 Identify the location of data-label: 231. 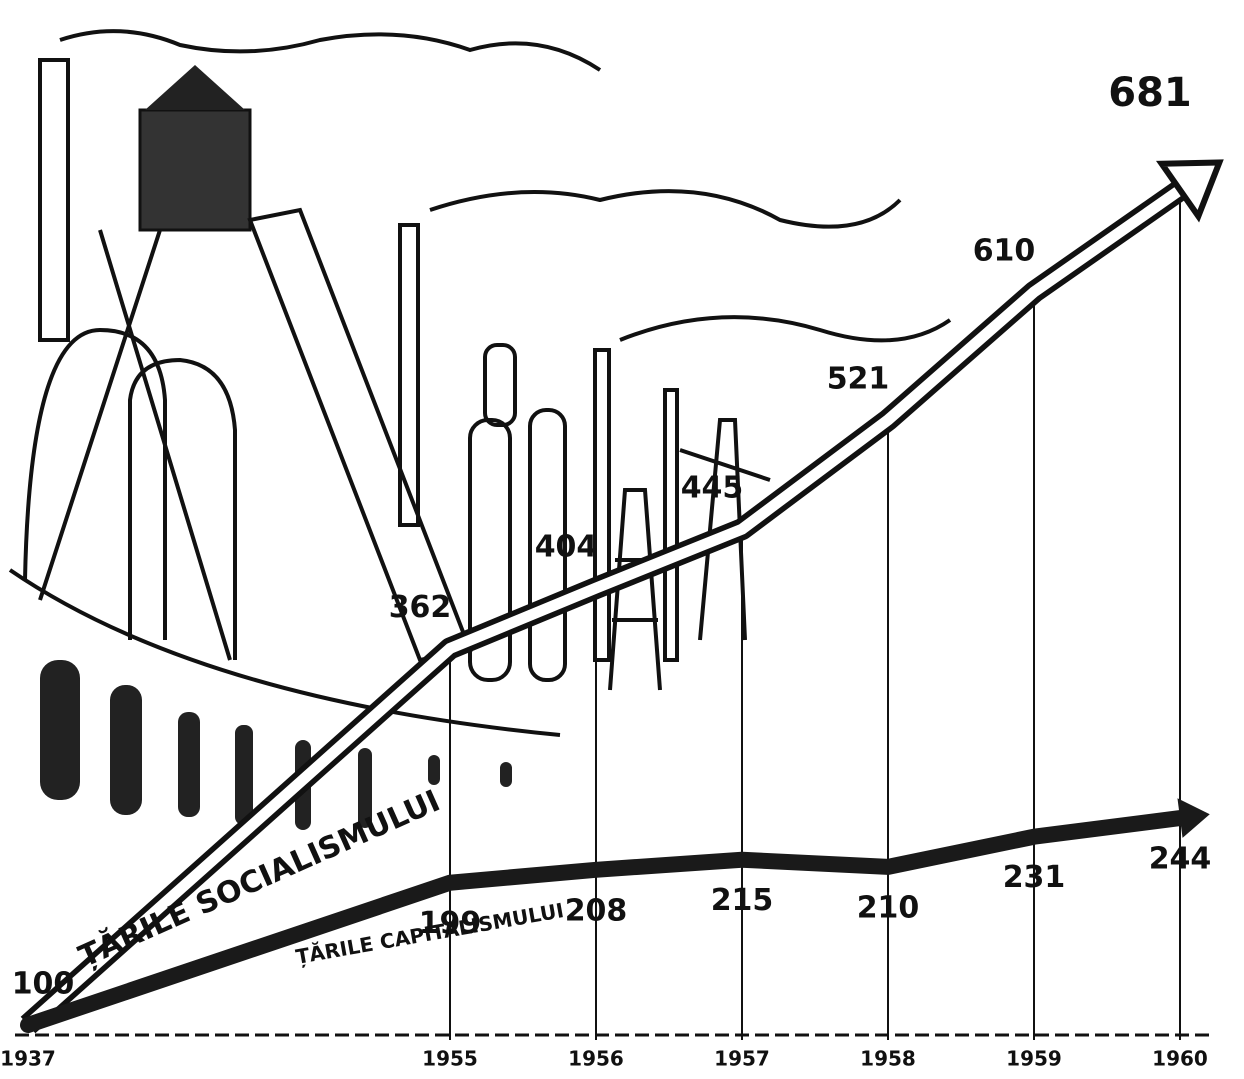
(1034, 877).